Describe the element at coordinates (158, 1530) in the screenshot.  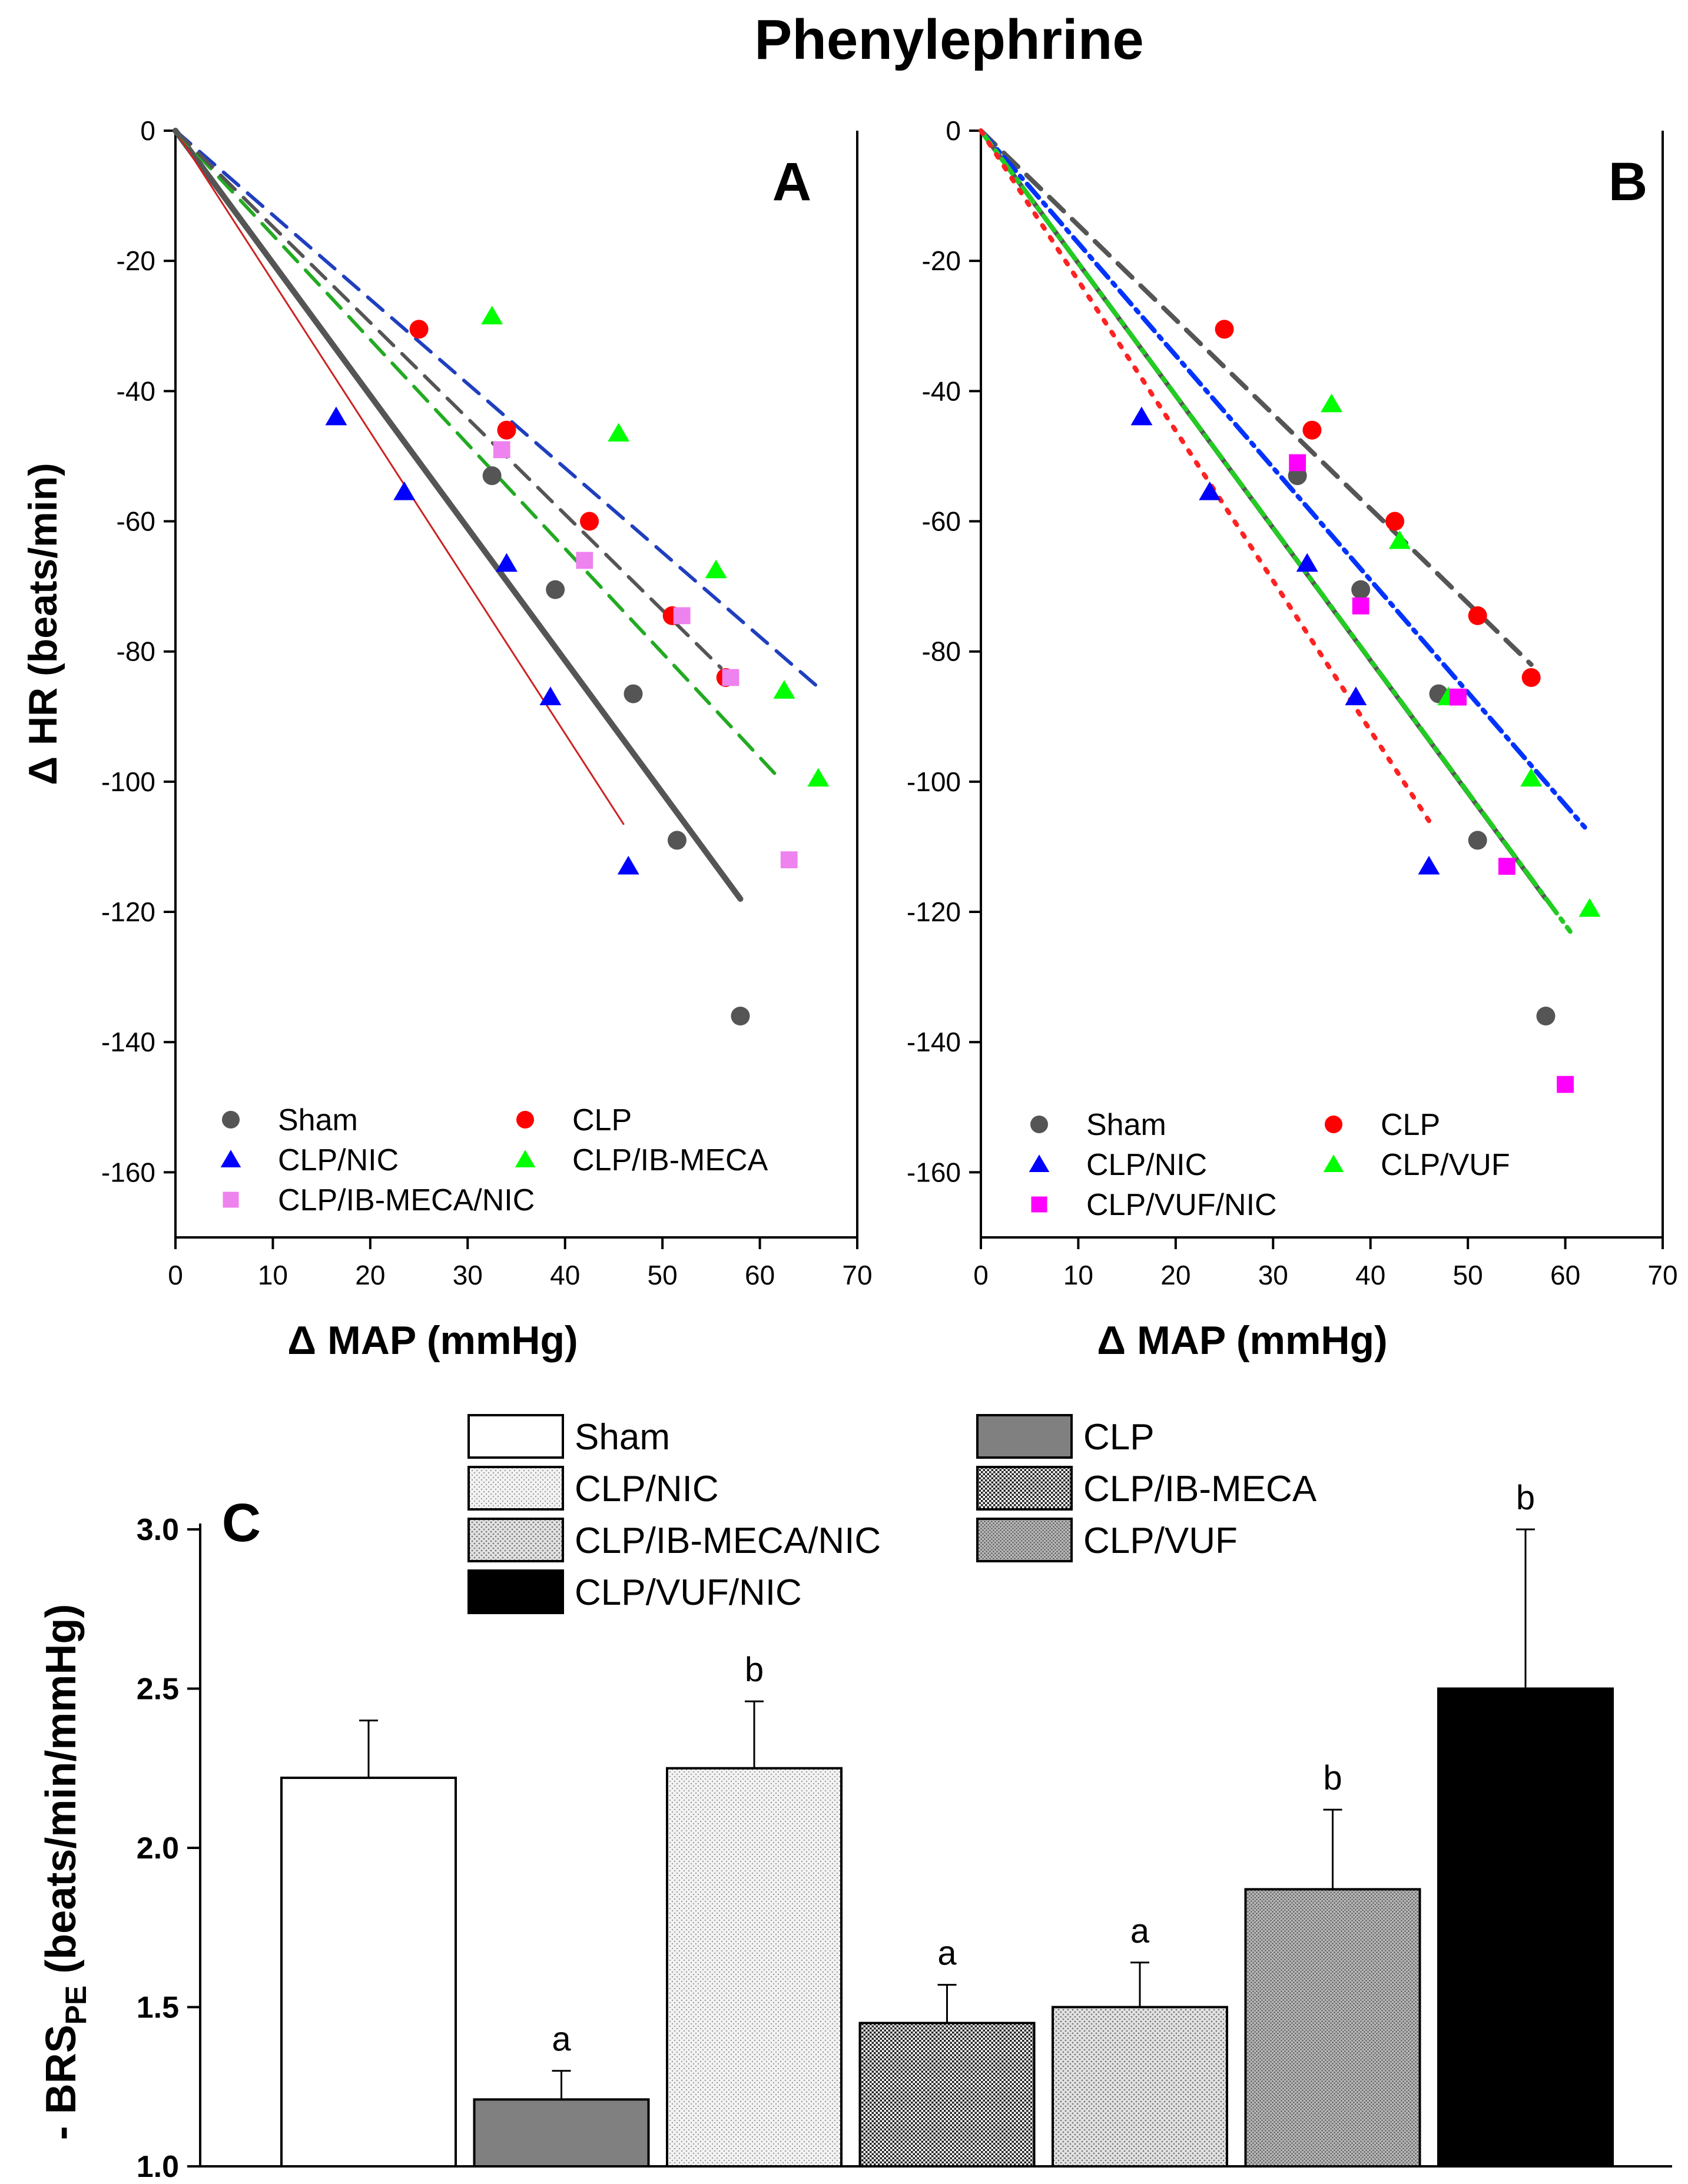
I see `y-tick-label: 3.0` at that location.